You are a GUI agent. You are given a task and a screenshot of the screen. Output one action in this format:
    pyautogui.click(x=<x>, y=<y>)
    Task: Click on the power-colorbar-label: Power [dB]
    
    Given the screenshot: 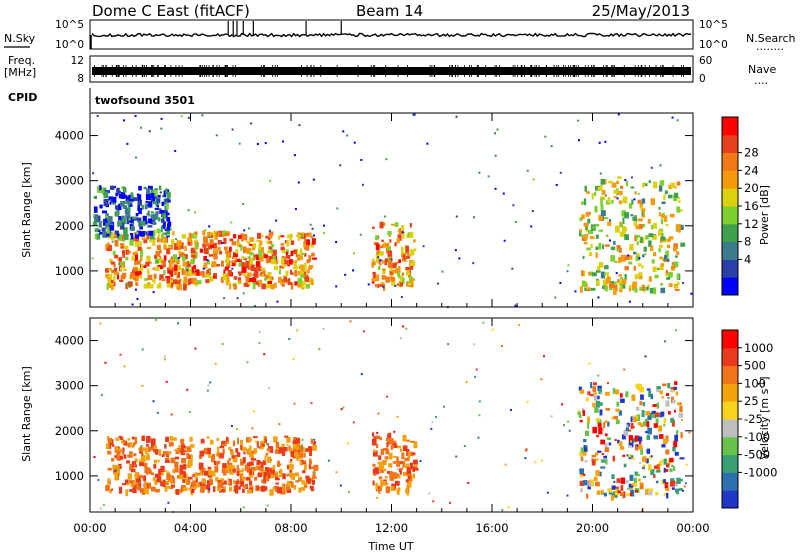 What is the action you would take?
    pyautogui.click(x=764, y=215)
    